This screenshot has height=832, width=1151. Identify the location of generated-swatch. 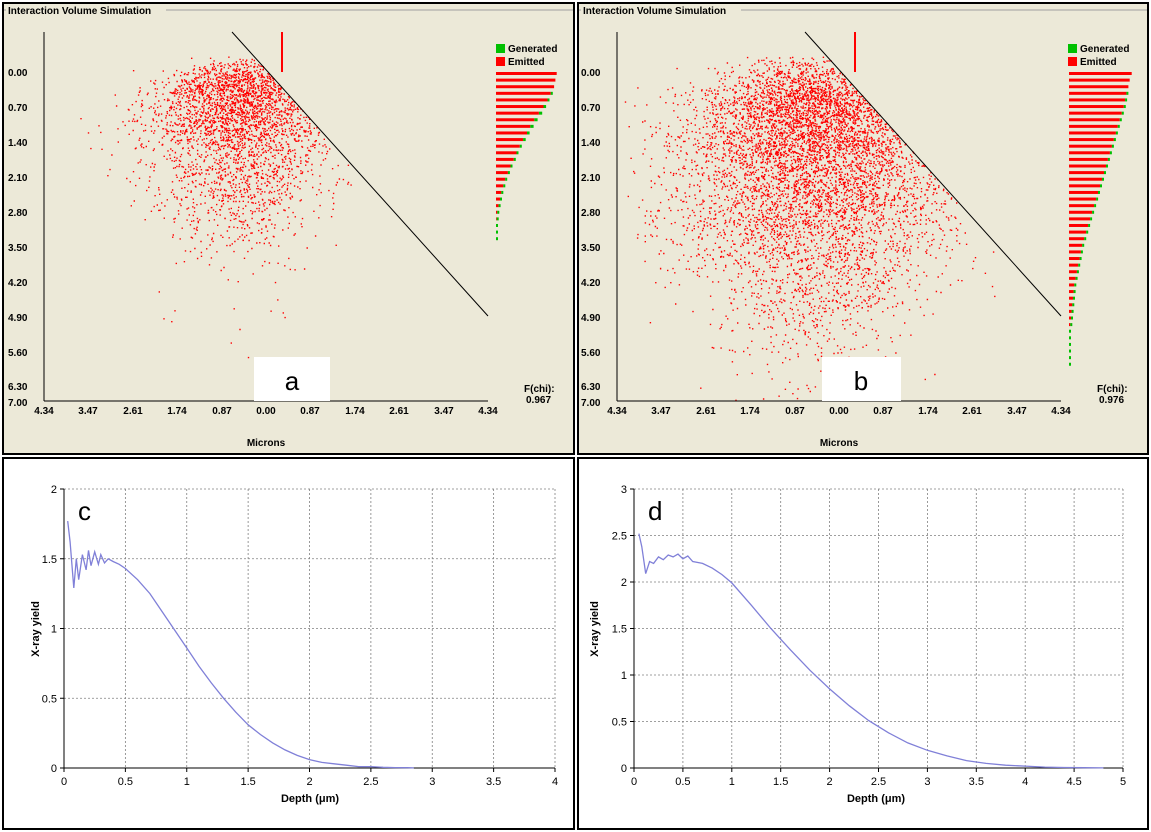
(1072, 48).